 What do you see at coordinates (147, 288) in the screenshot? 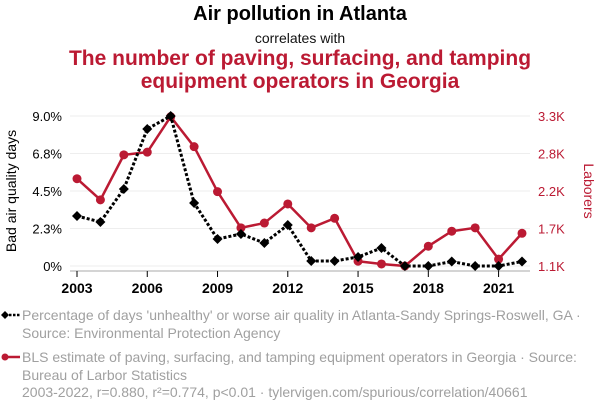
I see `x-tick-label: 2006` at bounding box center [147, 288].